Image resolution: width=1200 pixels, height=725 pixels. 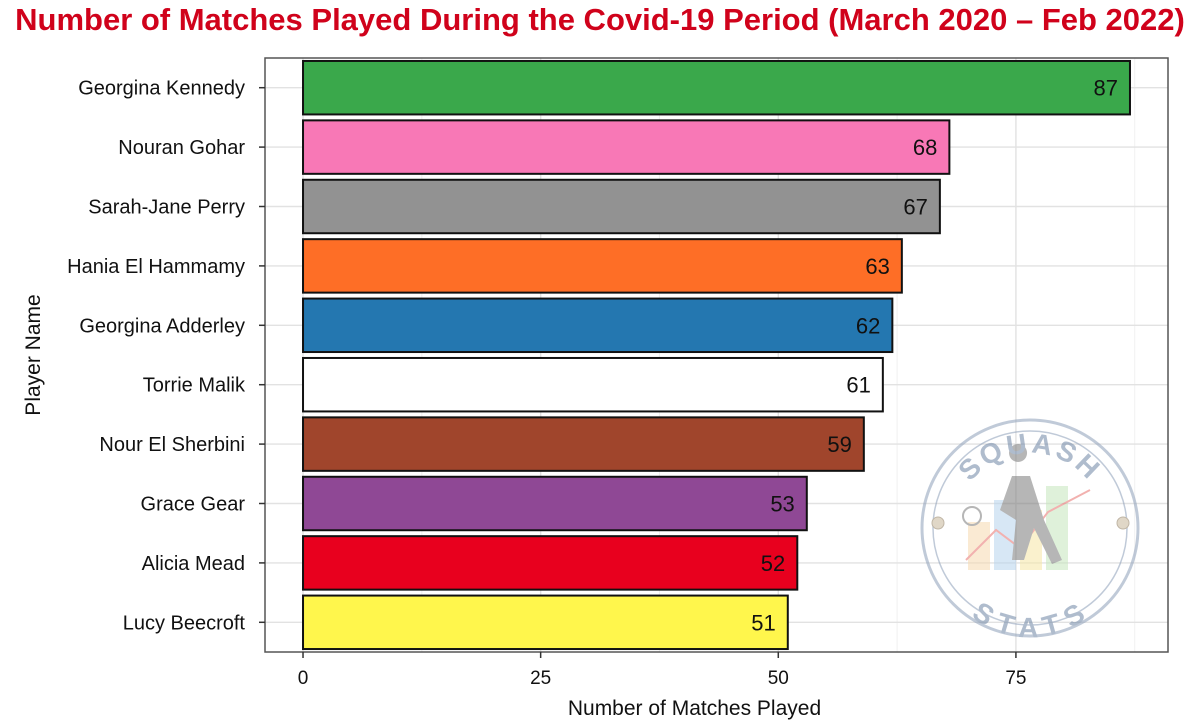 I want to click on bar-value-label: 53, so click(x=782, y=504).